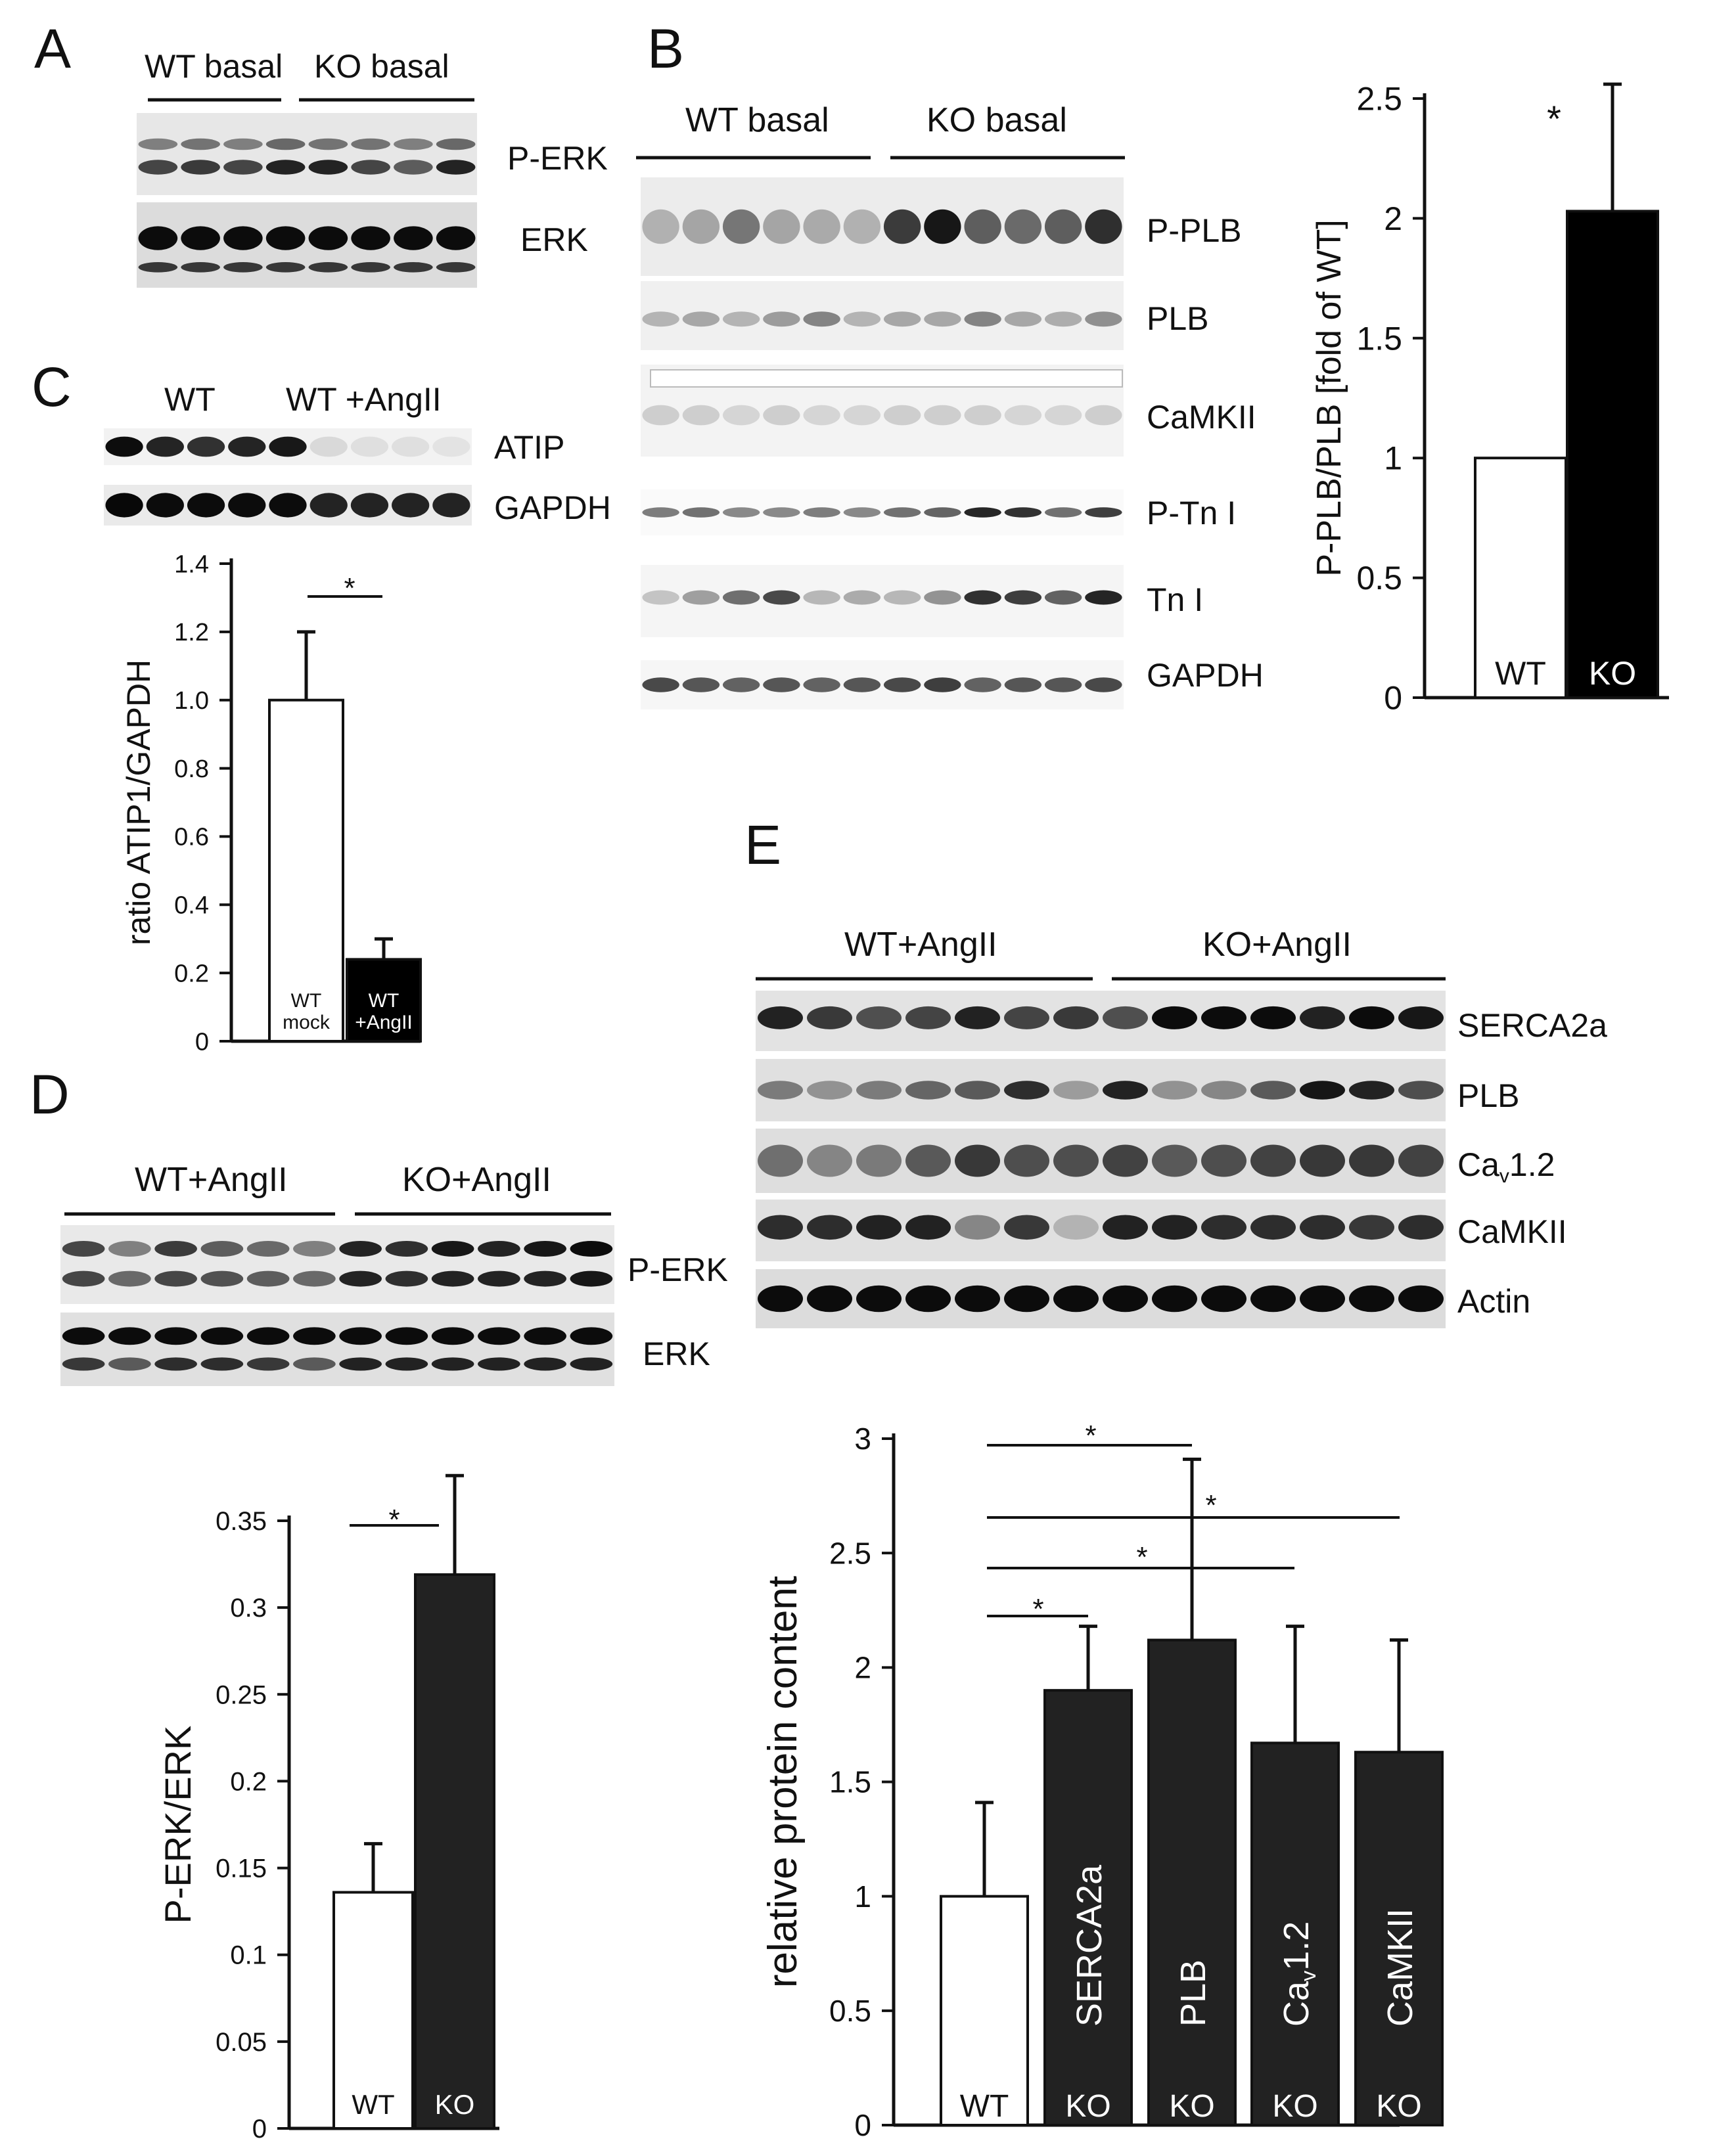  I want to click on chart-C-category-label: mock, so click(307, 1022).